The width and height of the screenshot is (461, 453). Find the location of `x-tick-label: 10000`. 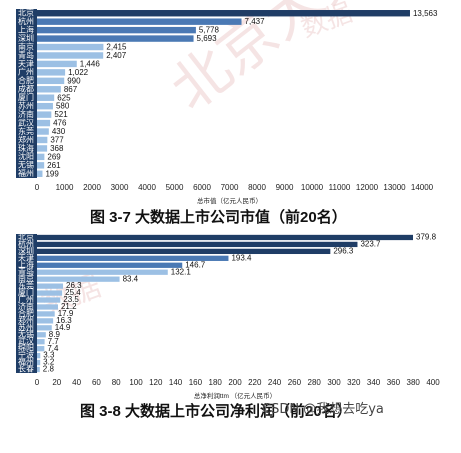

x-tick-label: 10000 is located at coordinates (312, 187).